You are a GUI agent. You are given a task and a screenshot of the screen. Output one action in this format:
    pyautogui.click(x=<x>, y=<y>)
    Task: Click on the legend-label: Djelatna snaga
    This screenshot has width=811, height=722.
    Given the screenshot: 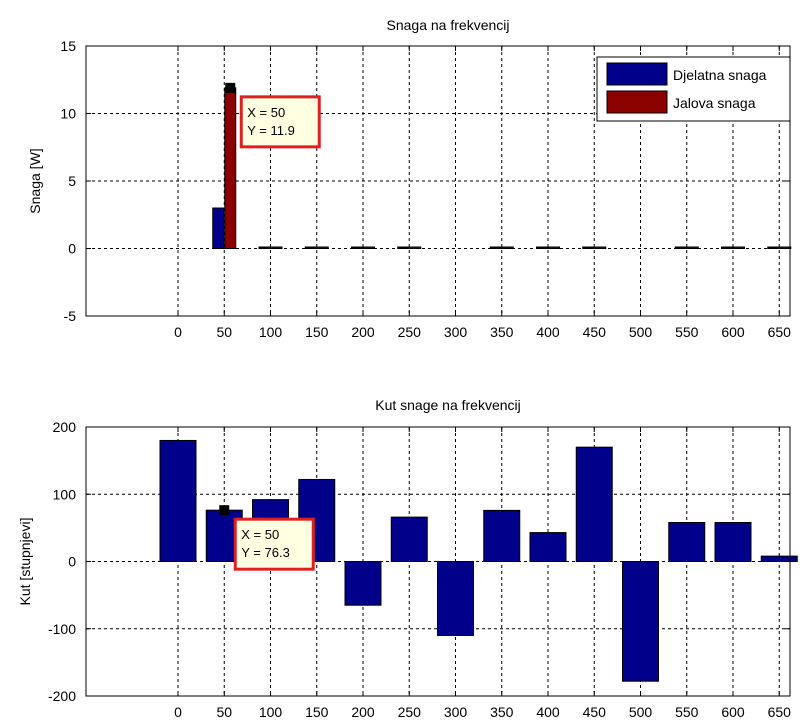 What is the action you would take?
    pyautogui.click(x=720, y=75)
    